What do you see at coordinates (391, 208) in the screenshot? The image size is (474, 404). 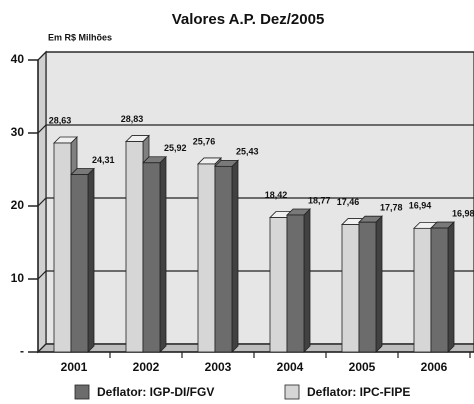 I see `value-label: 17,78` at bounding box center [391, 208].